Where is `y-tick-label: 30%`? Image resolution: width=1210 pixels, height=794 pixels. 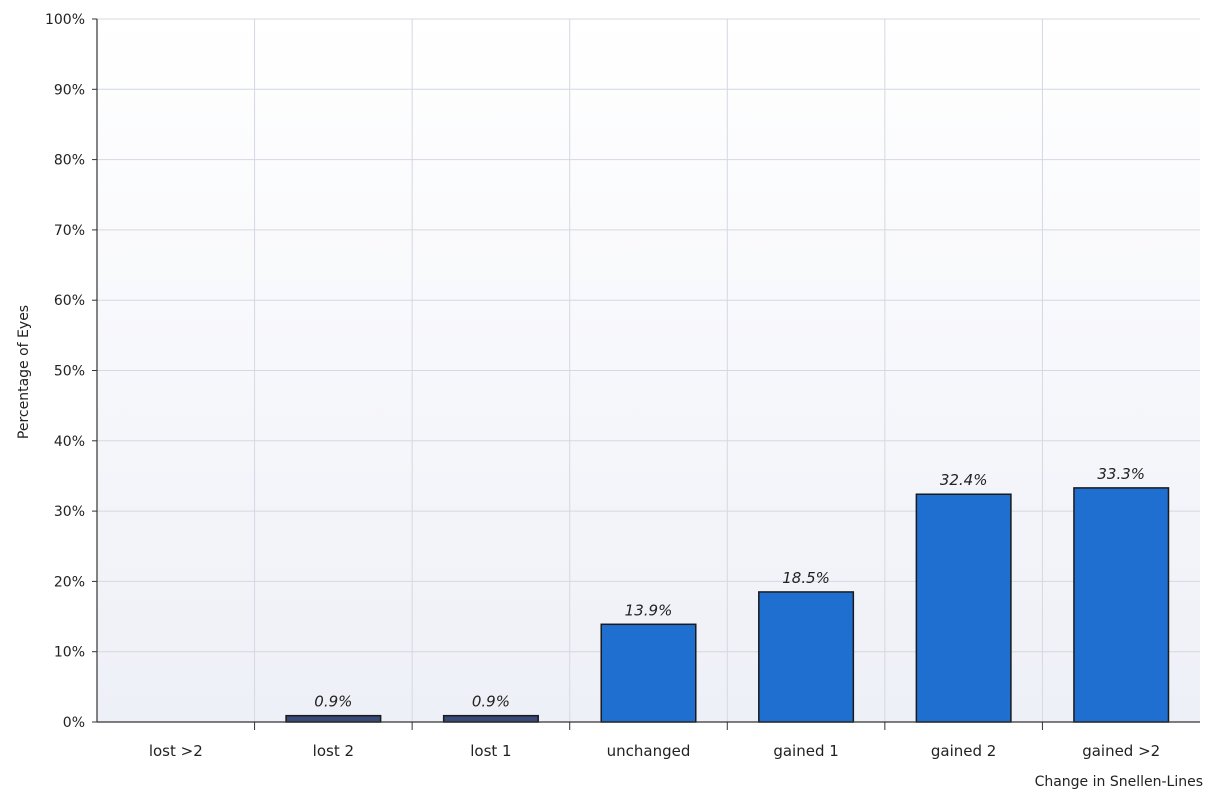
y-tick-label: 30% is located at coordinates (69, 512).